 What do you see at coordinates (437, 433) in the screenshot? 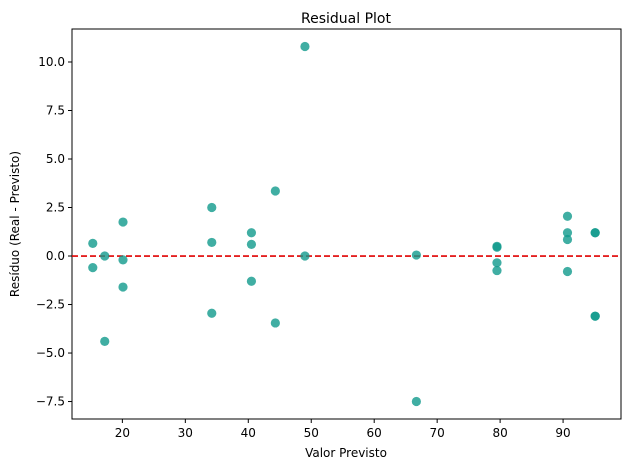
I see `x-tick-label: 70` at bounding box center [437, 433].